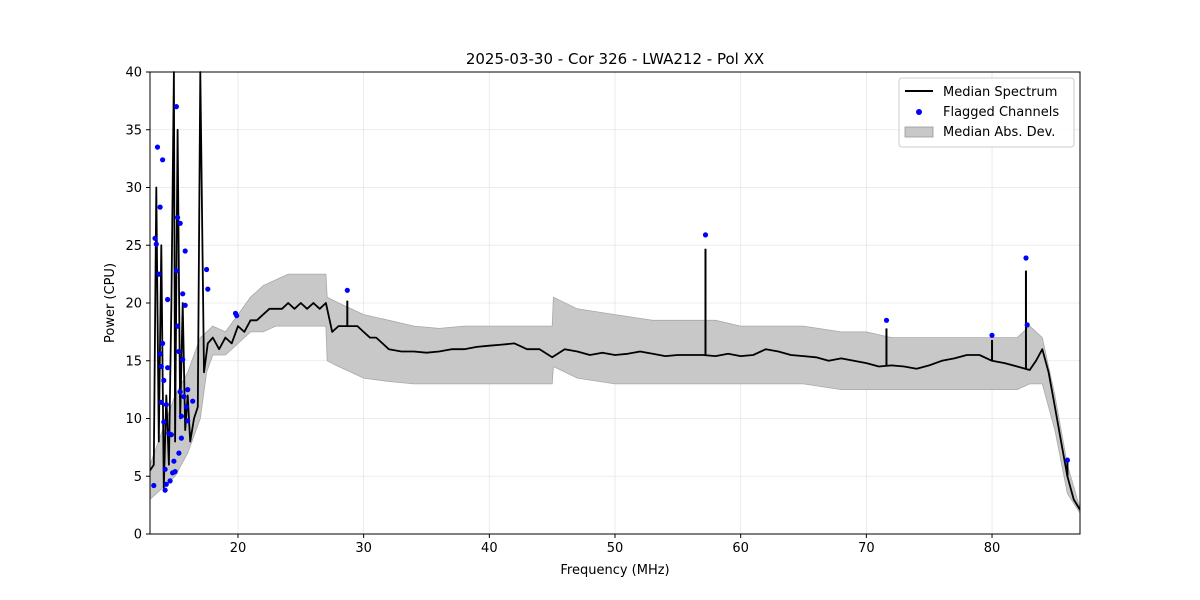  What do you see at coordinates (866, 548) in the screenshot?
I see `x-tick-label: 70` at bounding box center [866, 548].